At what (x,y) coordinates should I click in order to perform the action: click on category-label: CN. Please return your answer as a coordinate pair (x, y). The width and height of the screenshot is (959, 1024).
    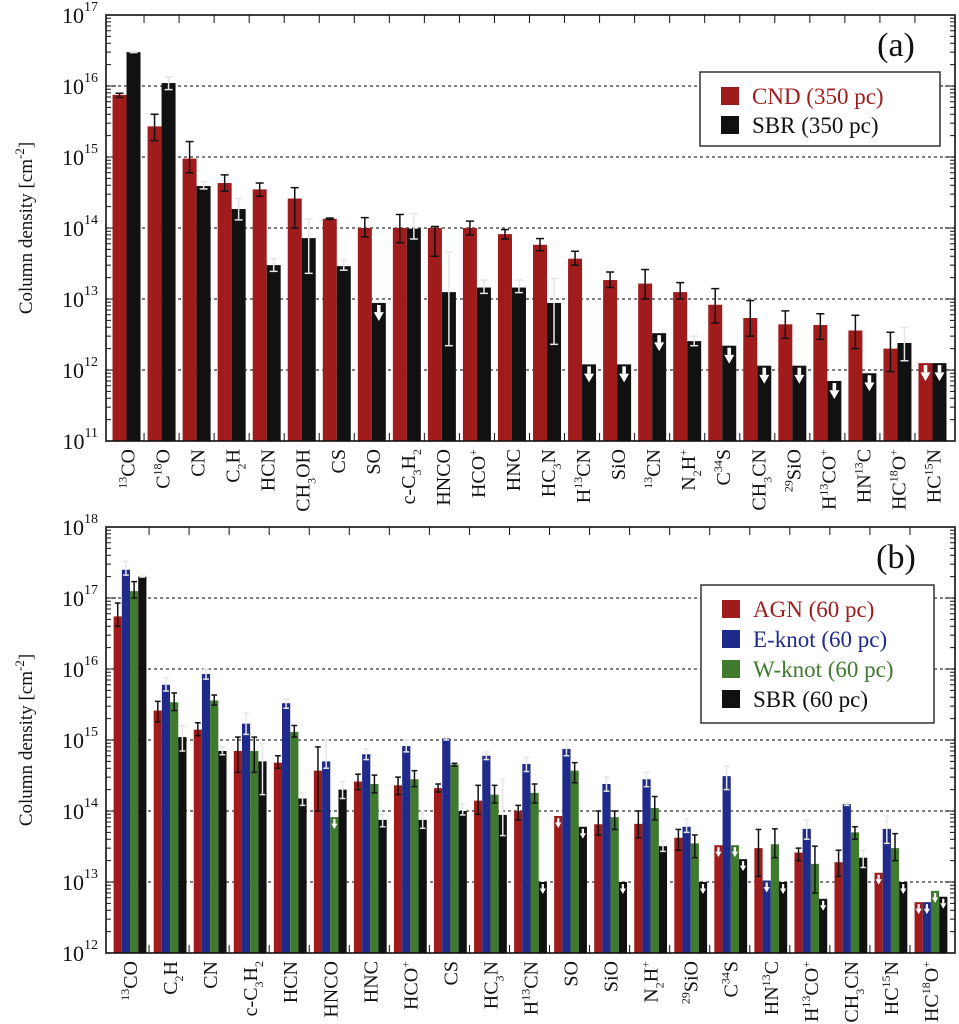
    Looking at the image, I should click on (211, 975).